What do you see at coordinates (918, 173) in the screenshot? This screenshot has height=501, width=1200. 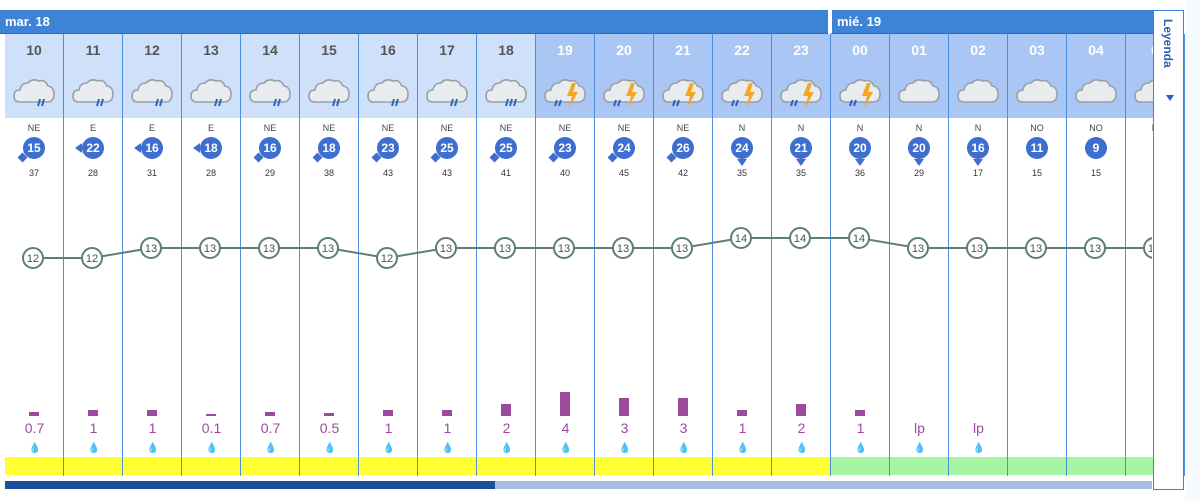 I see `wind-gust: 29` at bounding box center [918, 173].